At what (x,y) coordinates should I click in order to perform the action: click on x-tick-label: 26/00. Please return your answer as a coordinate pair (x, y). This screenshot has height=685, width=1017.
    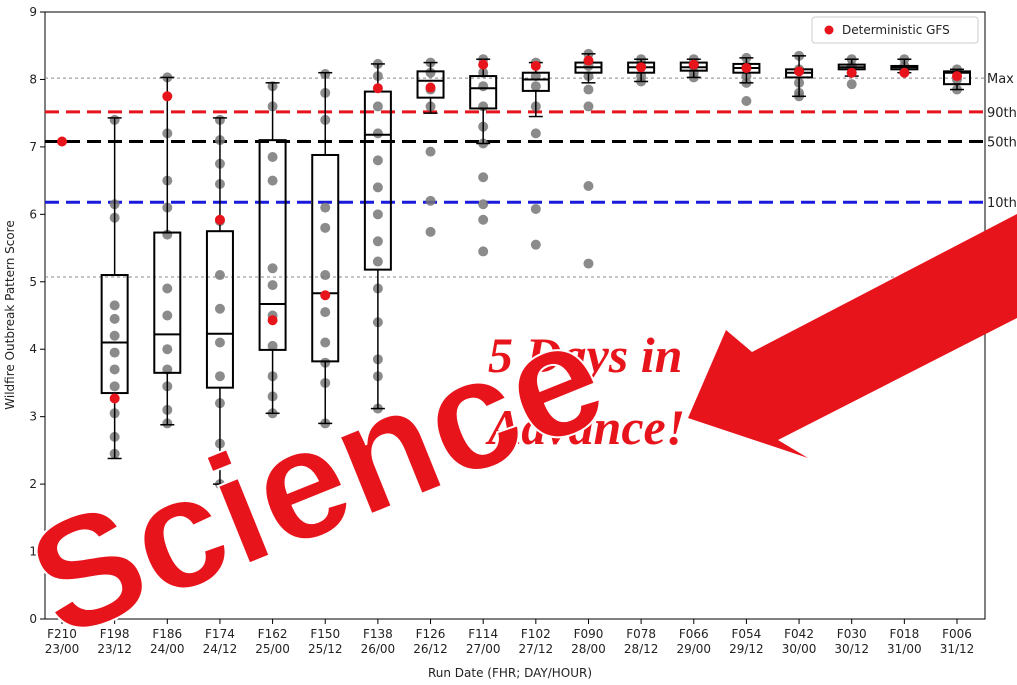
    Looking at the image, I should click on (378, 649).